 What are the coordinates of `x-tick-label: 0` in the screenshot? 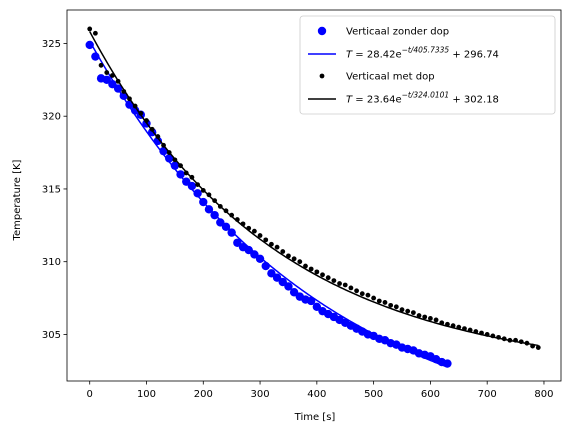 It's located at (90, 394).